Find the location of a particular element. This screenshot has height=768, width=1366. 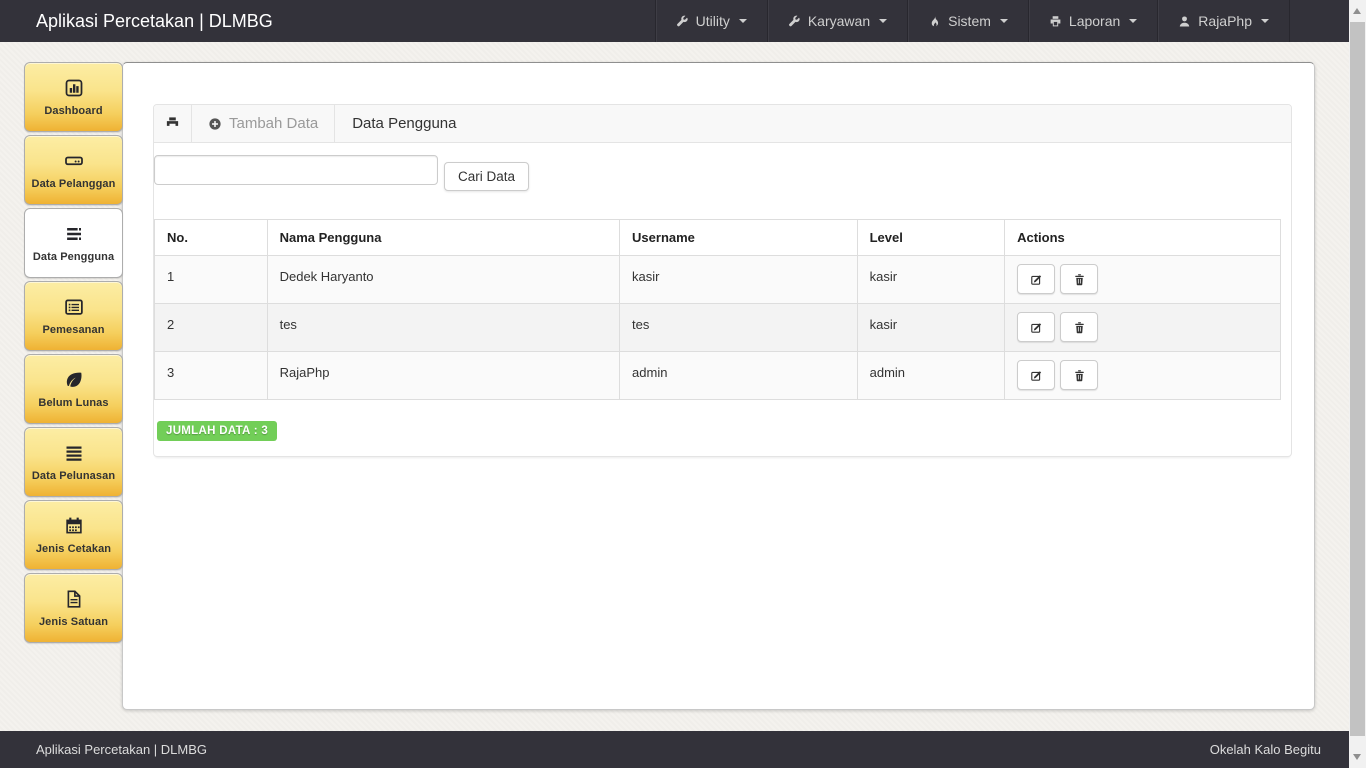

sidebar-item-jenis-satuan: Jenis Satuan is located at coordinates (73, 608).